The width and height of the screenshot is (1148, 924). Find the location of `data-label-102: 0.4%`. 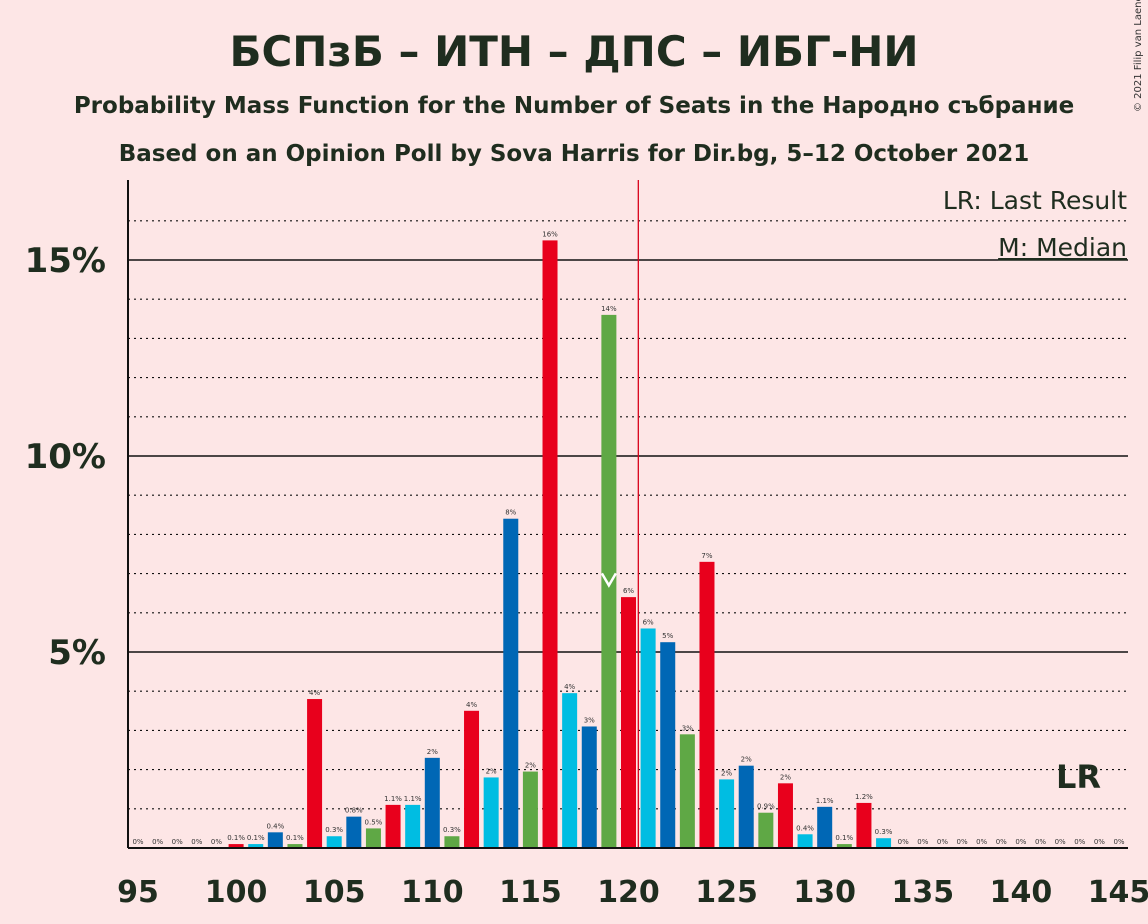

data-label-102: 0.4% is located at coordinates (275, 826).